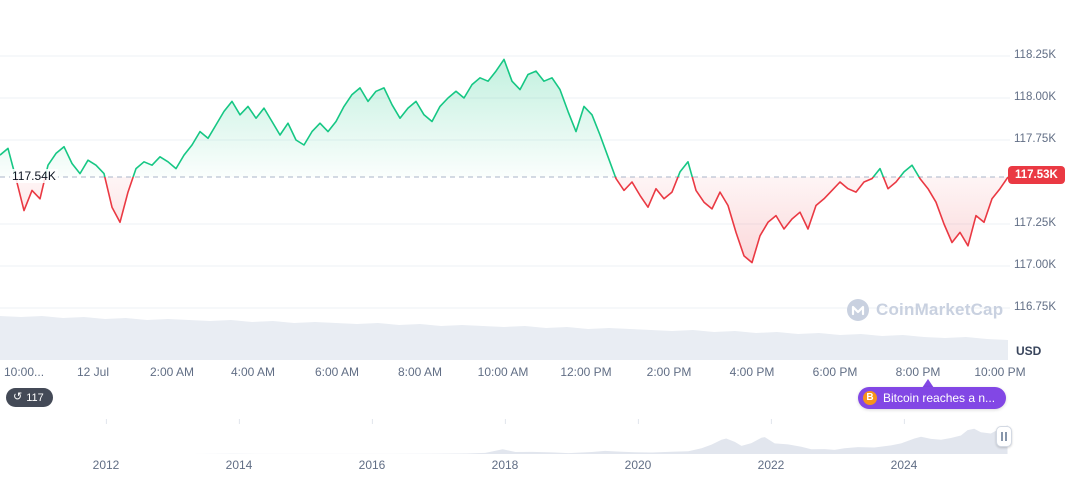 The width and height of the screenshot is (1072, 477). I want to click on x-axis-label: 8:00 PM, so click(918, 372).